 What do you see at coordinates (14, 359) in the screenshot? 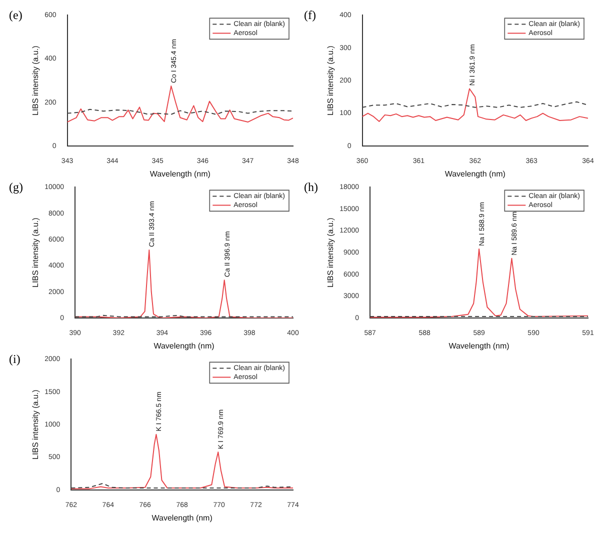
I see `chart-title: (i)` at bounding box center [14, 359].